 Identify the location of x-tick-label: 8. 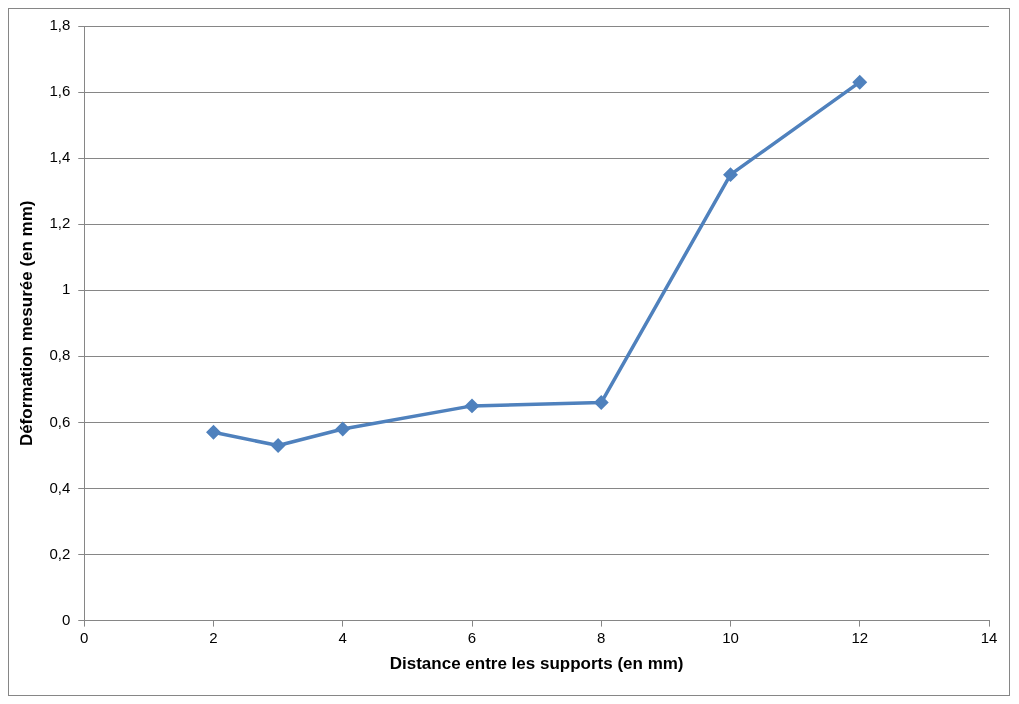
(601, 637).